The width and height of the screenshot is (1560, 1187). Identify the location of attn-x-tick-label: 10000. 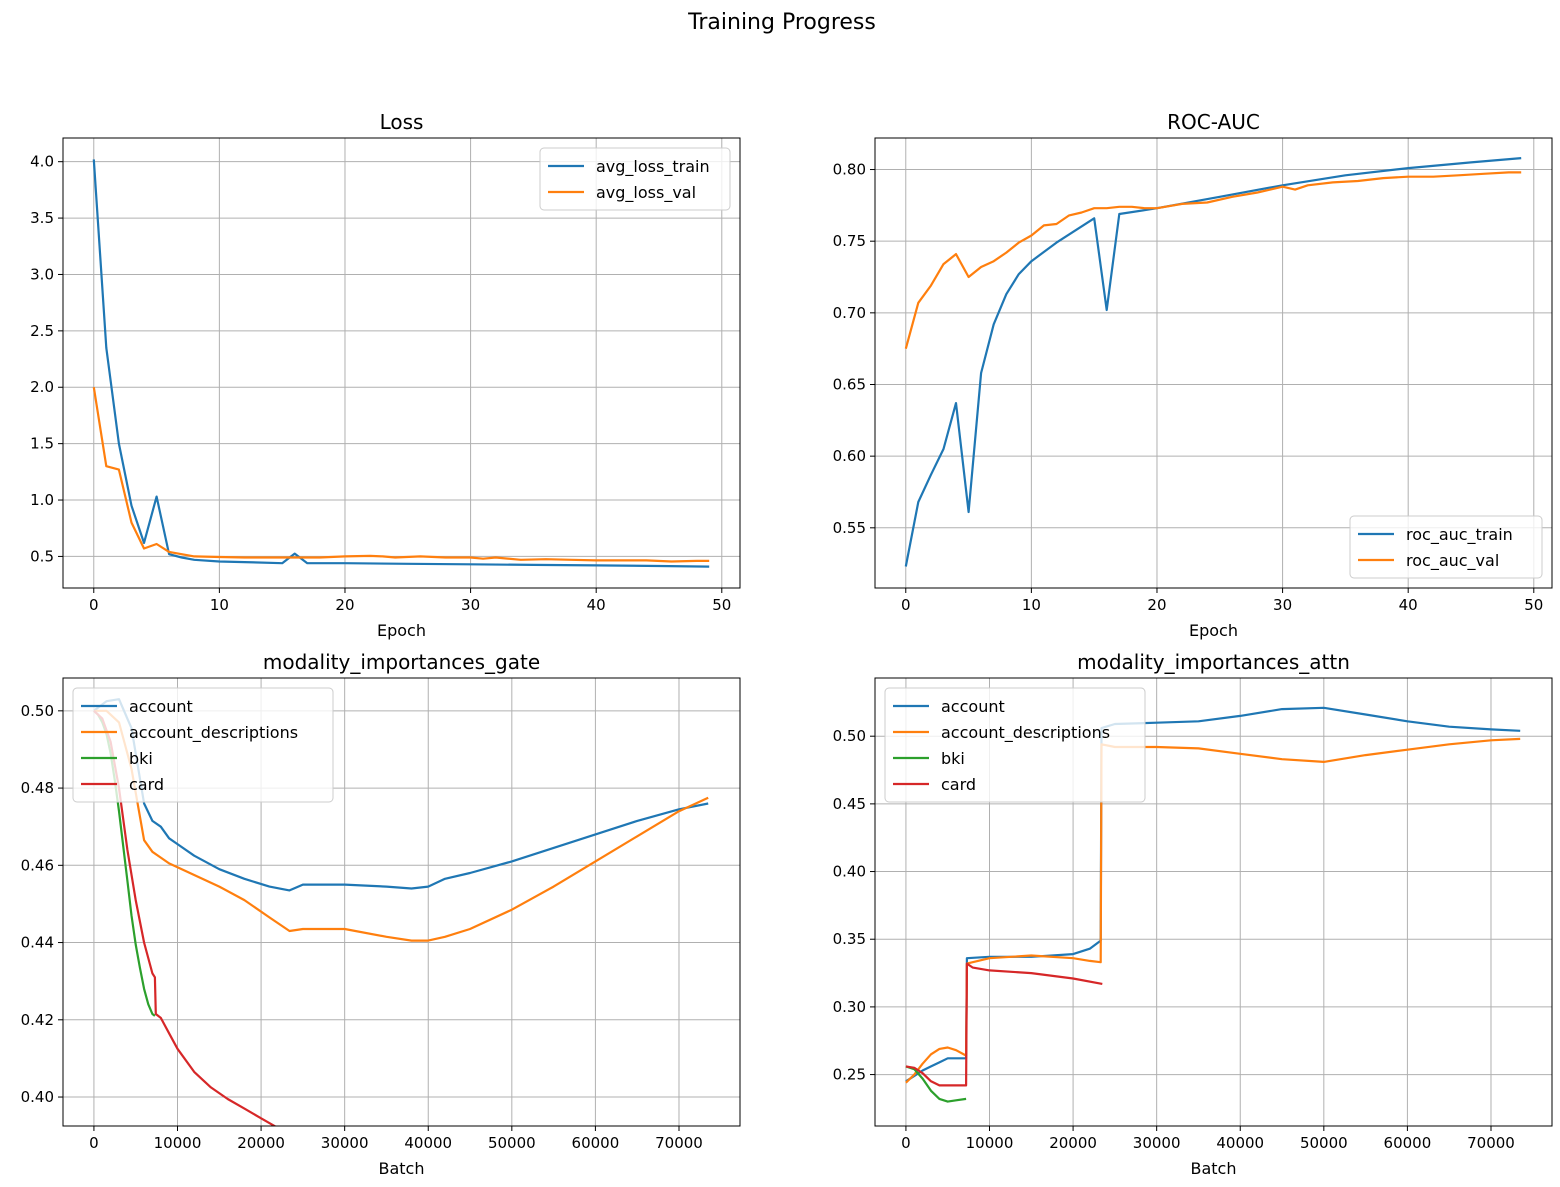
(990, 1143).